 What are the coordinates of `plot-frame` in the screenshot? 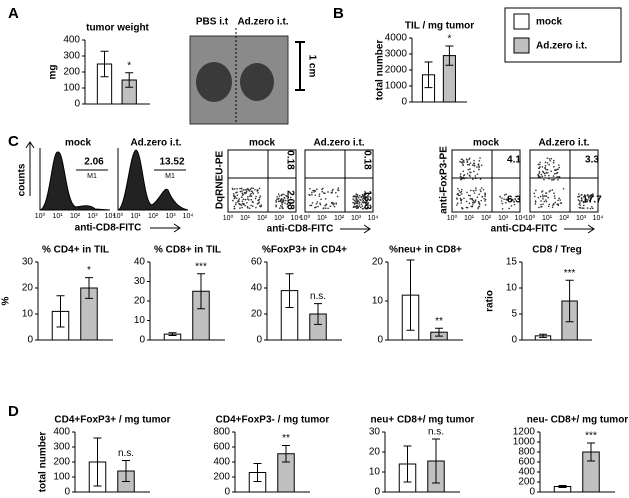 It's located at (74, 179).